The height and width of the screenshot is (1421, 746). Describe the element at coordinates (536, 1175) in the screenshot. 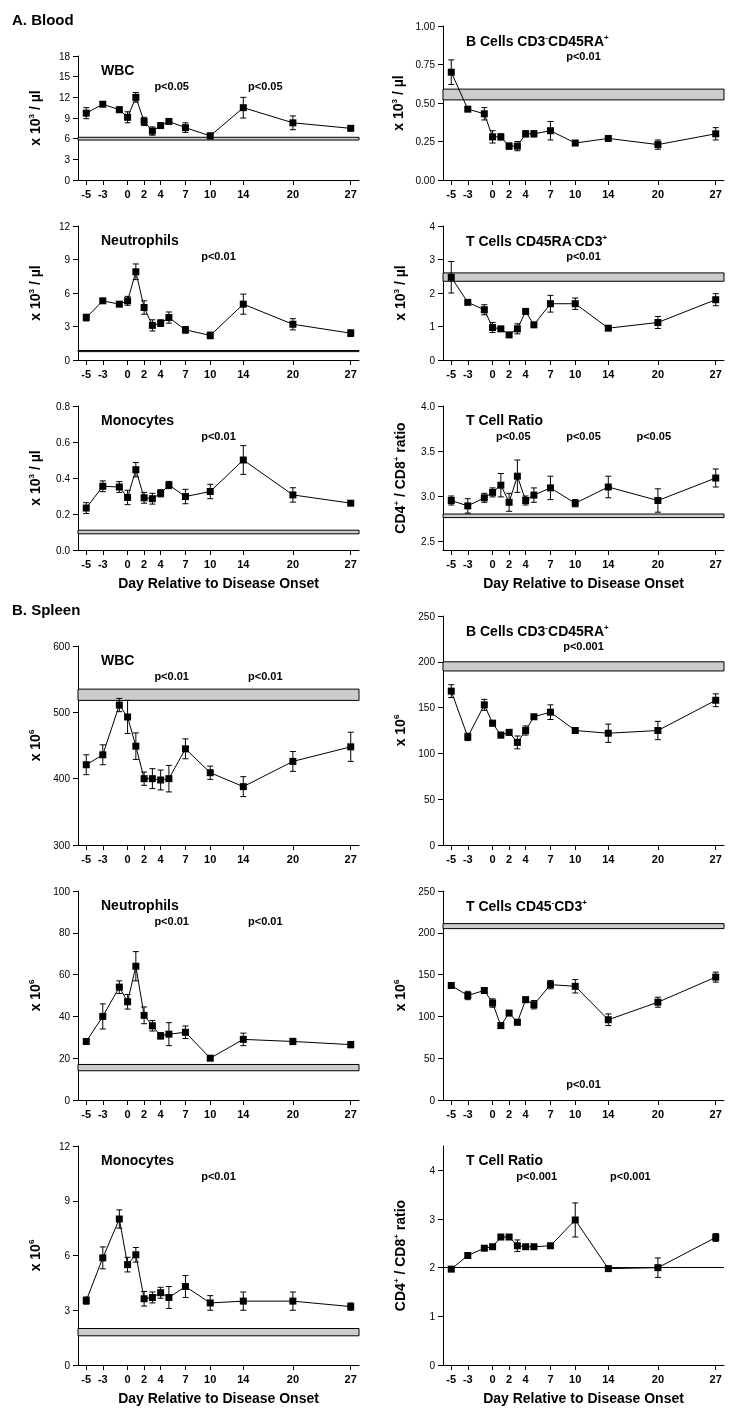

I see `annotation: p<0.001` at that location.